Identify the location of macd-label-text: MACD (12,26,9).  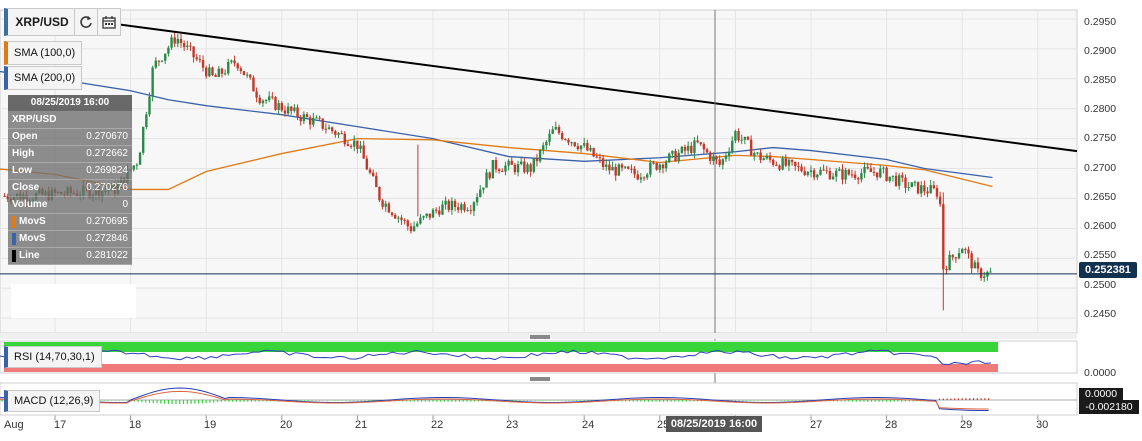
(54, 401).